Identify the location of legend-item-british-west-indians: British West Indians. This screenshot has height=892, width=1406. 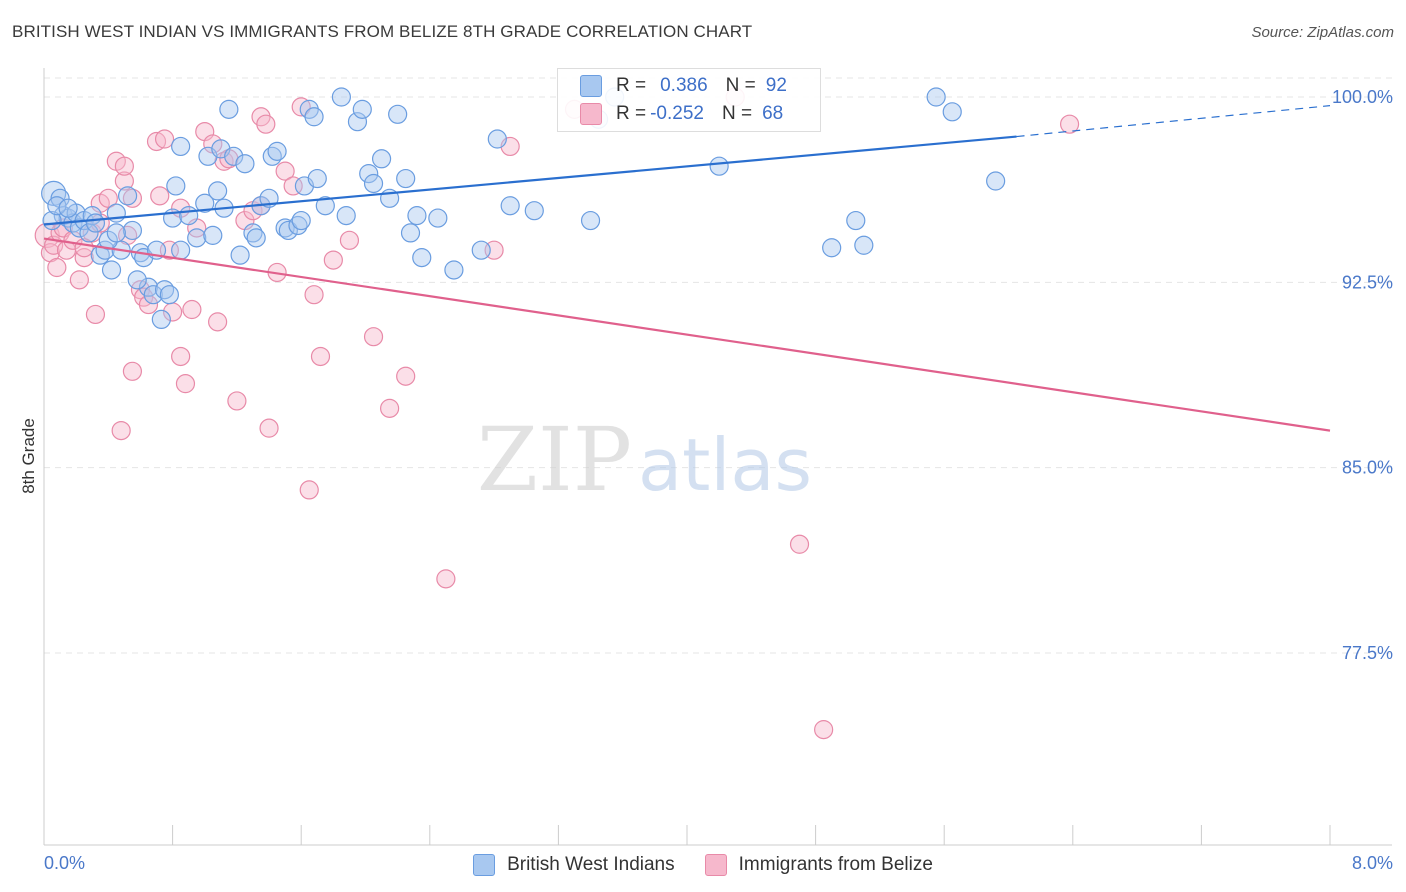
(574, 865).